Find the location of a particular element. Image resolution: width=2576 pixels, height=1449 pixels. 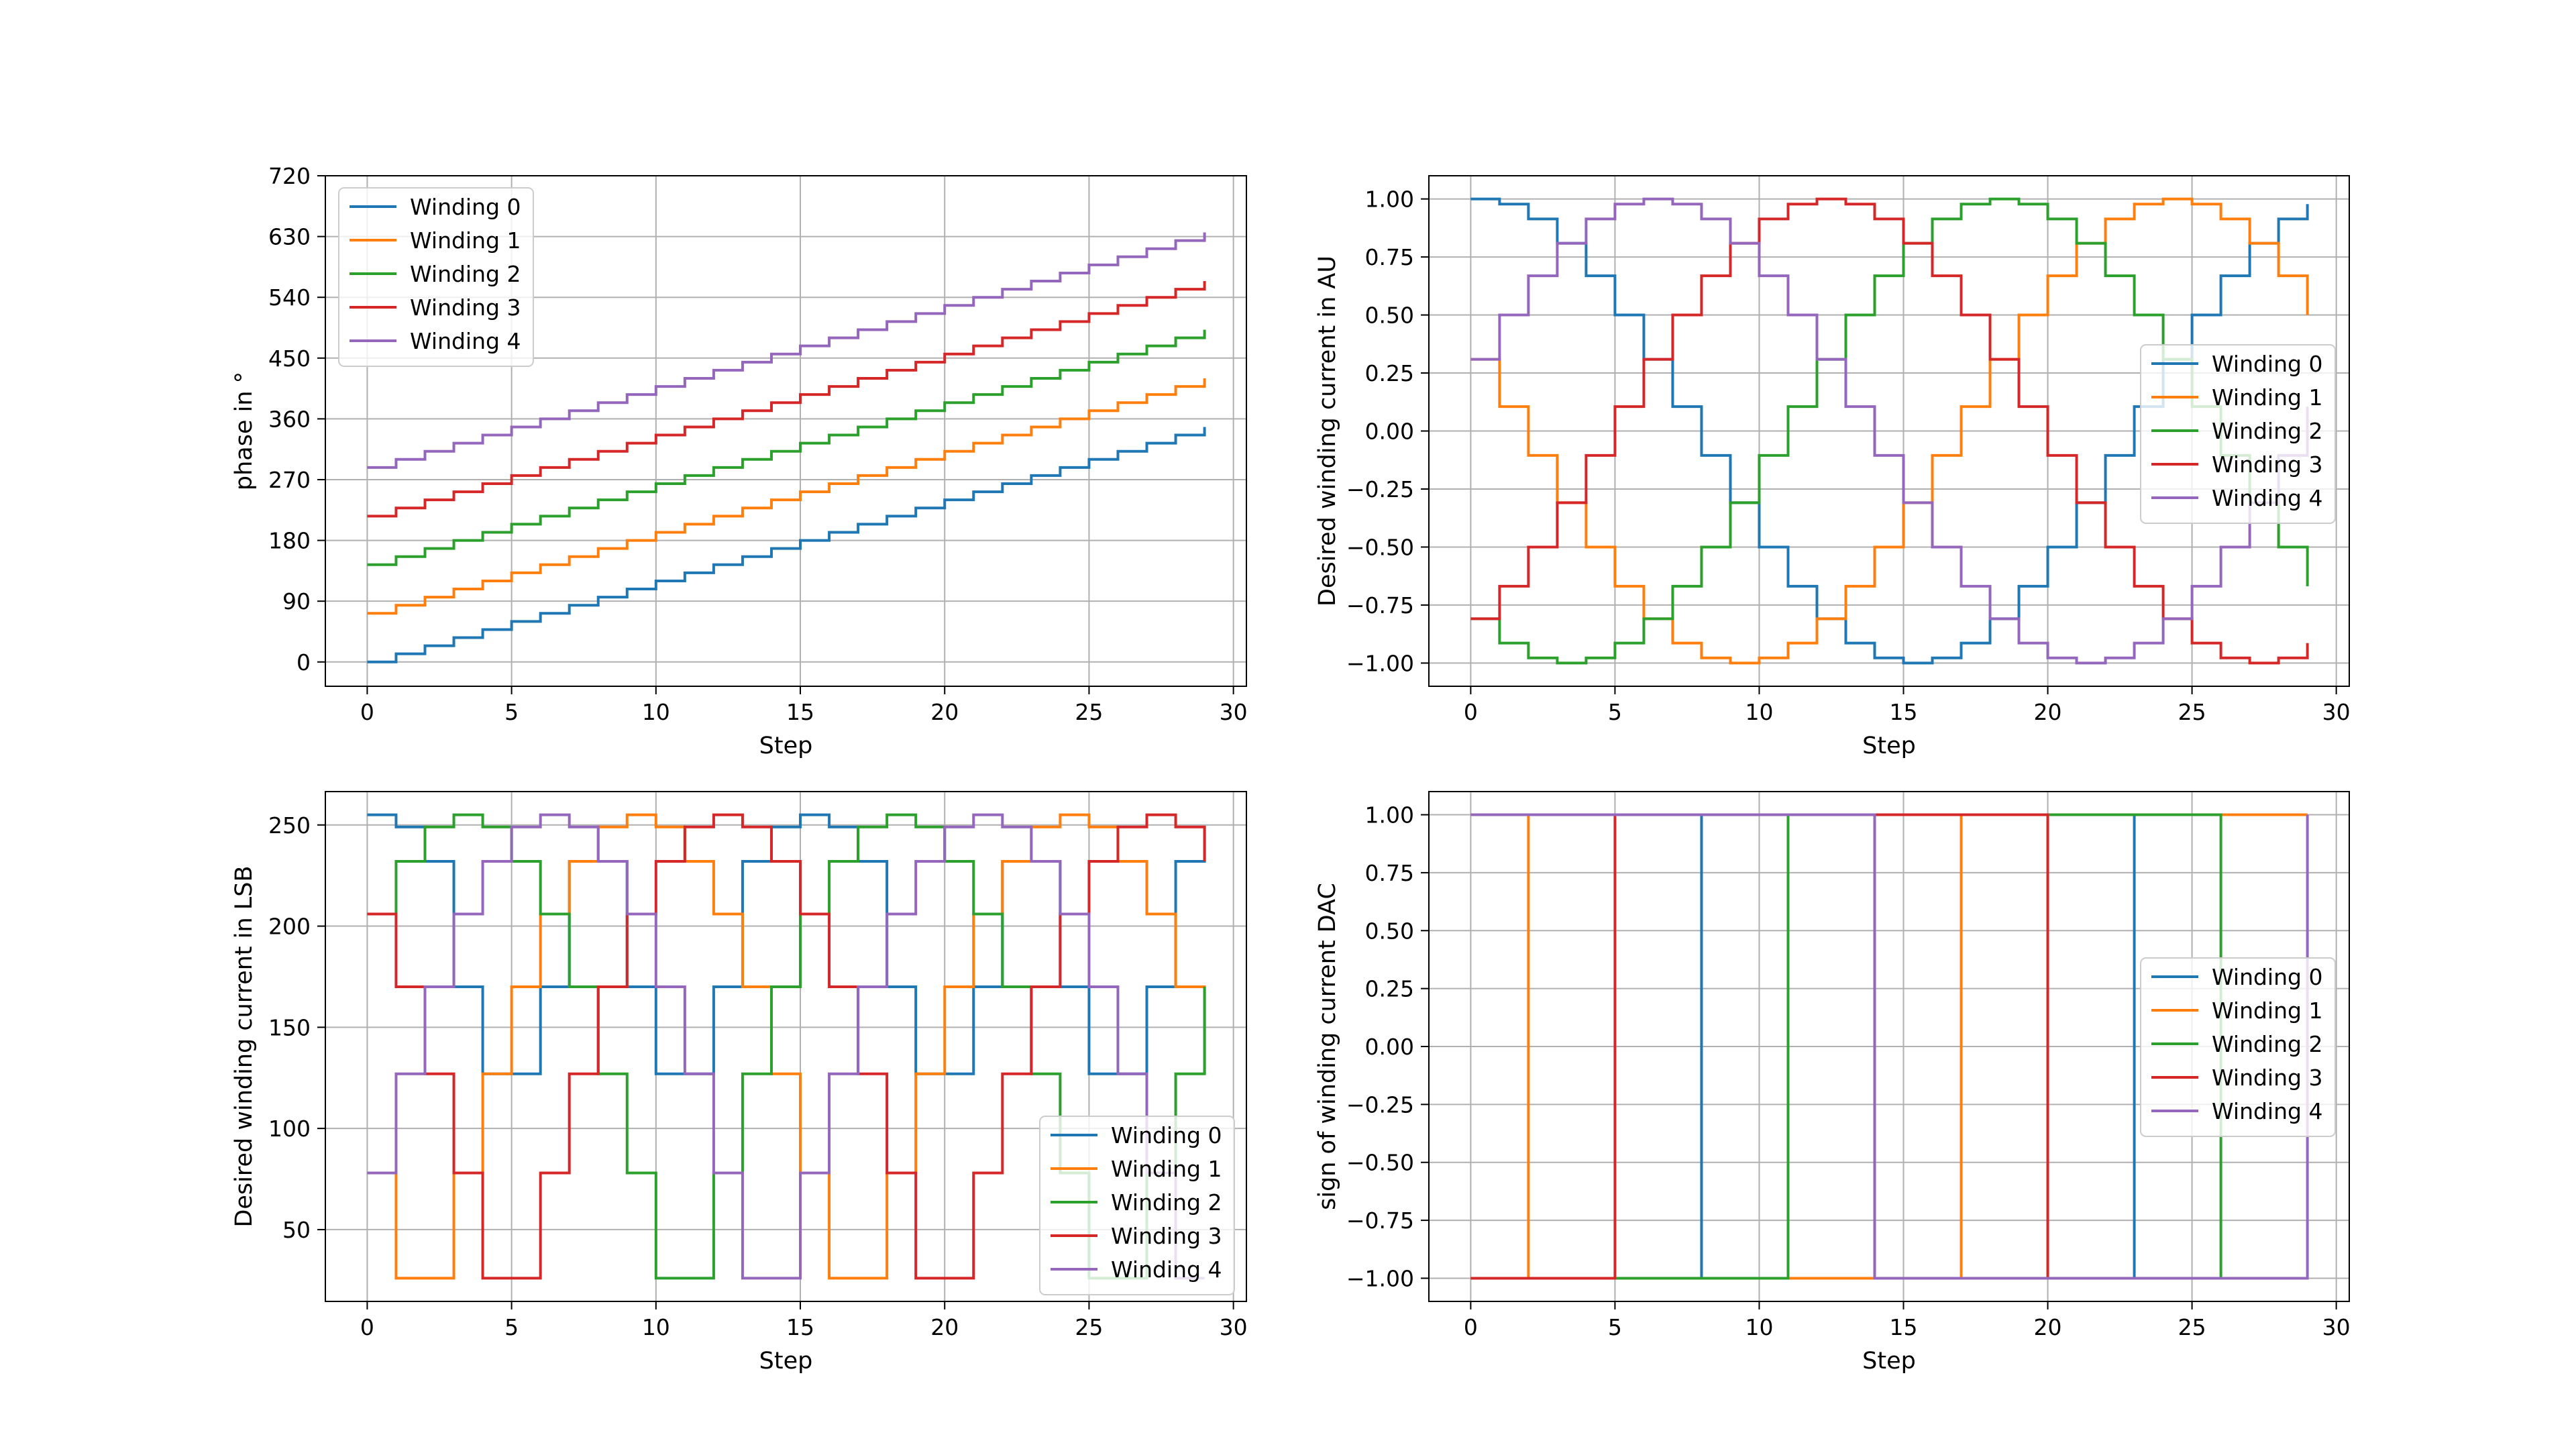

y-tick-label: 0.50 is located at coordinates (1389, 316).